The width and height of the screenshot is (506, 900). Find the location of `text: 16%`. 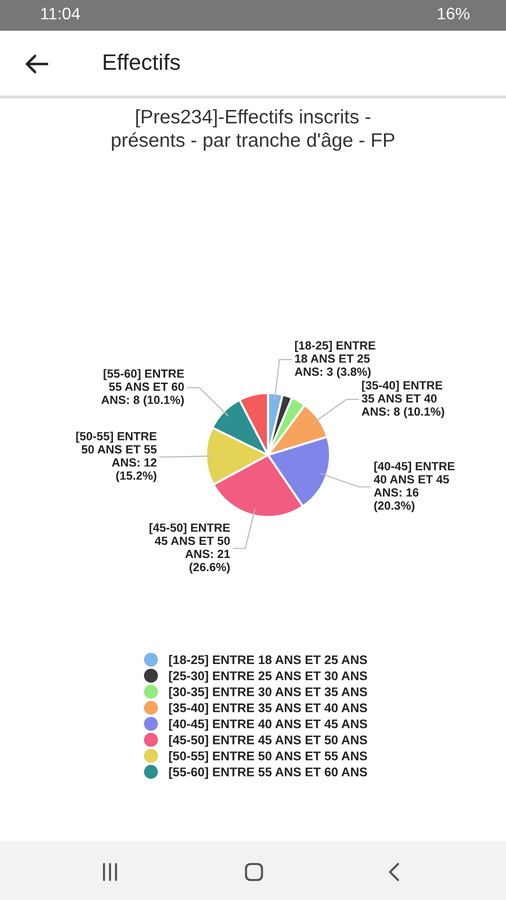

text: 16% is located at coordinates (454, 14).